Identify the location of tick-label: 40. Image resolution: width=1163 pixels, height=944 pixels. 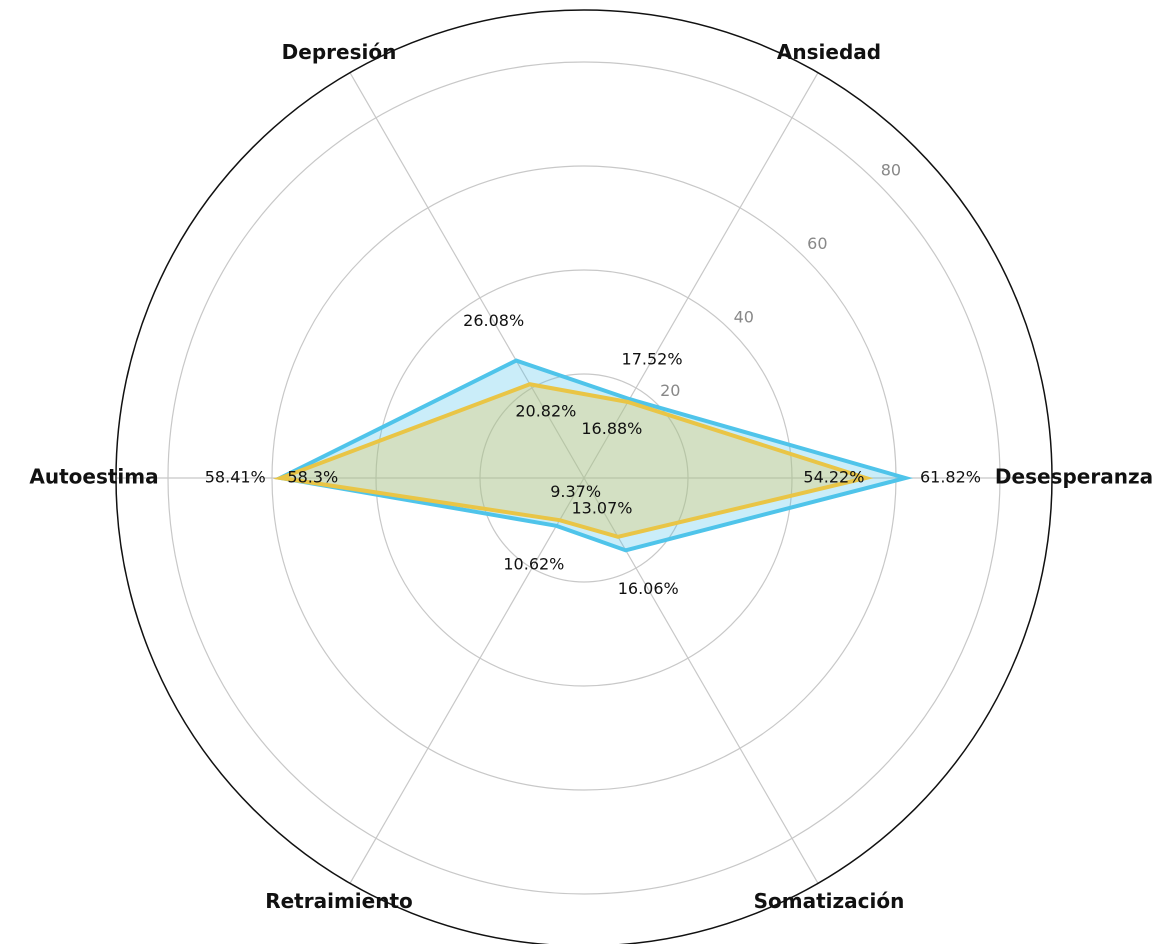
(744, 317).